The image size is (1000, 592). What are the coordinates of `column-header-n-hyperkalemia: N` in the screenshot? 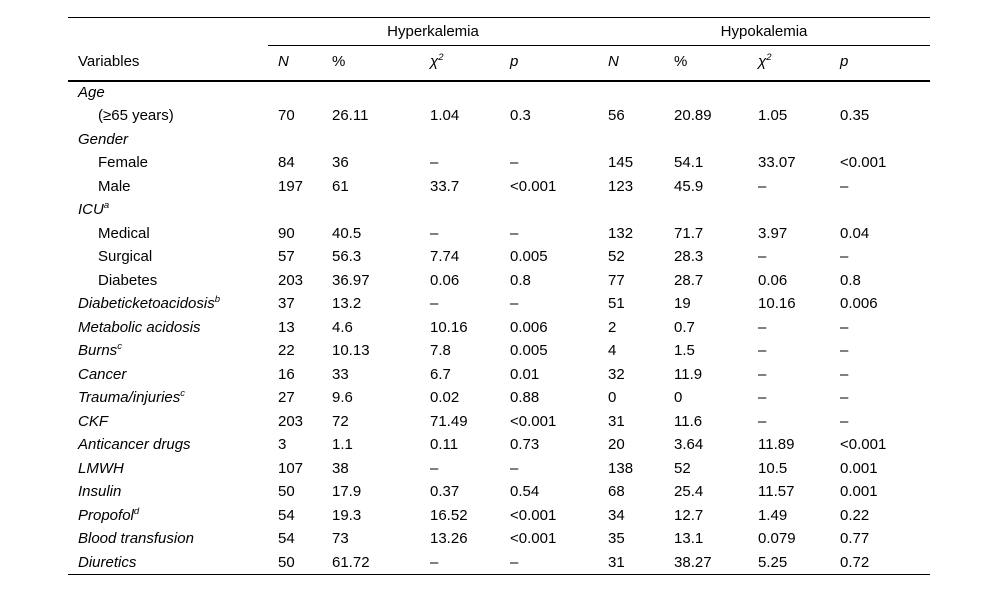 It's located at (295, 63).